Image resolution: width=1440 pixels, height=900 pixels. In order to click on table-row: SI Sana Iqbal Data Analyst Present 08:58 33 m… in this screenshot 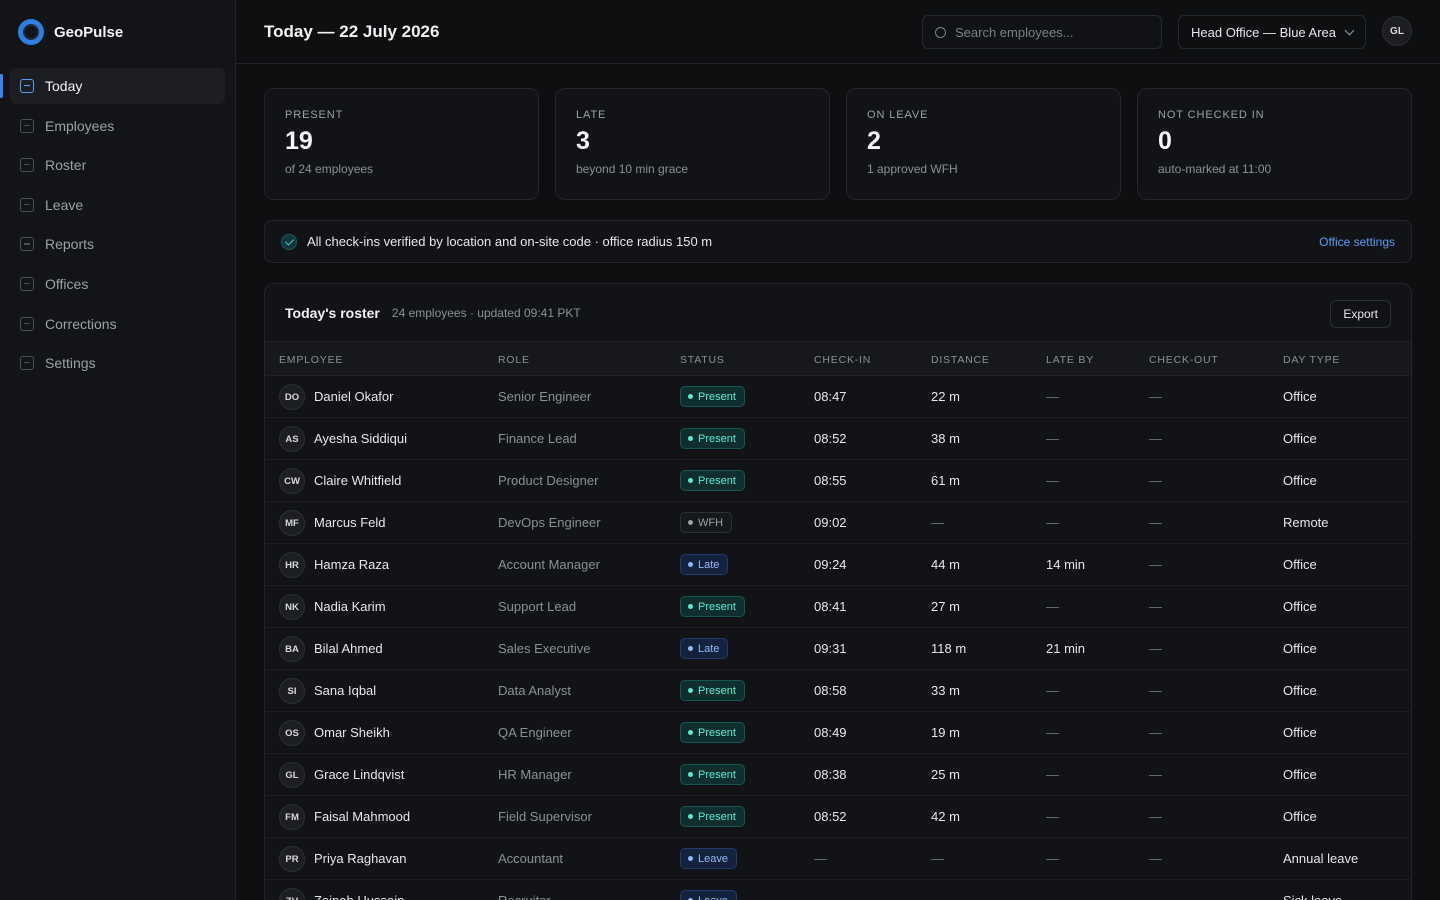, I will do `click(838, 691)`.